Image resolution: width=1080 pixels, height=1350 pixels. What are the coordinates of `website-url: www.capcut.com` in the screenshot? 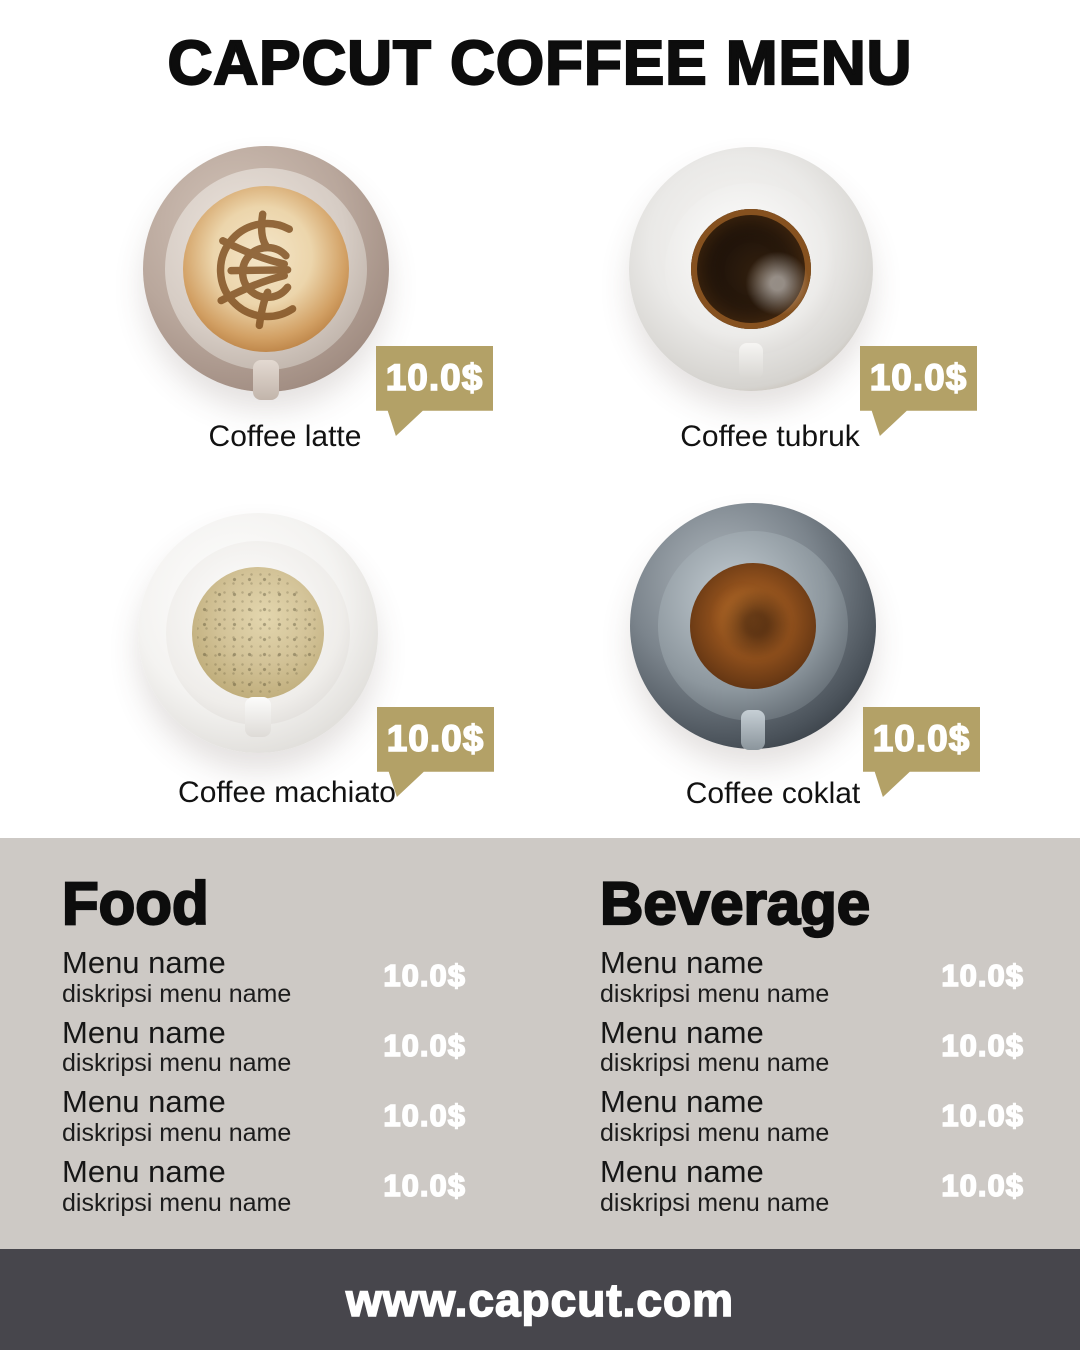 It's located at (540, 1300).